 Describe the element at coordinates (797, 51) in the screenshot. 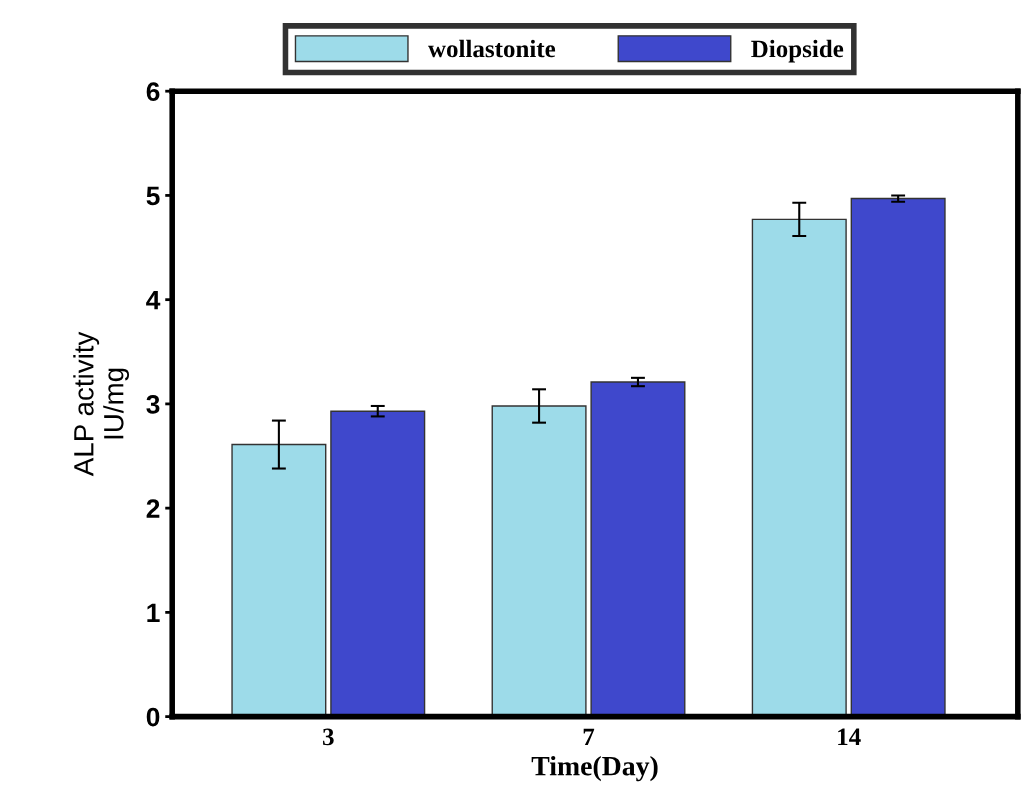

I see `legend-label: Diopside` at that location.